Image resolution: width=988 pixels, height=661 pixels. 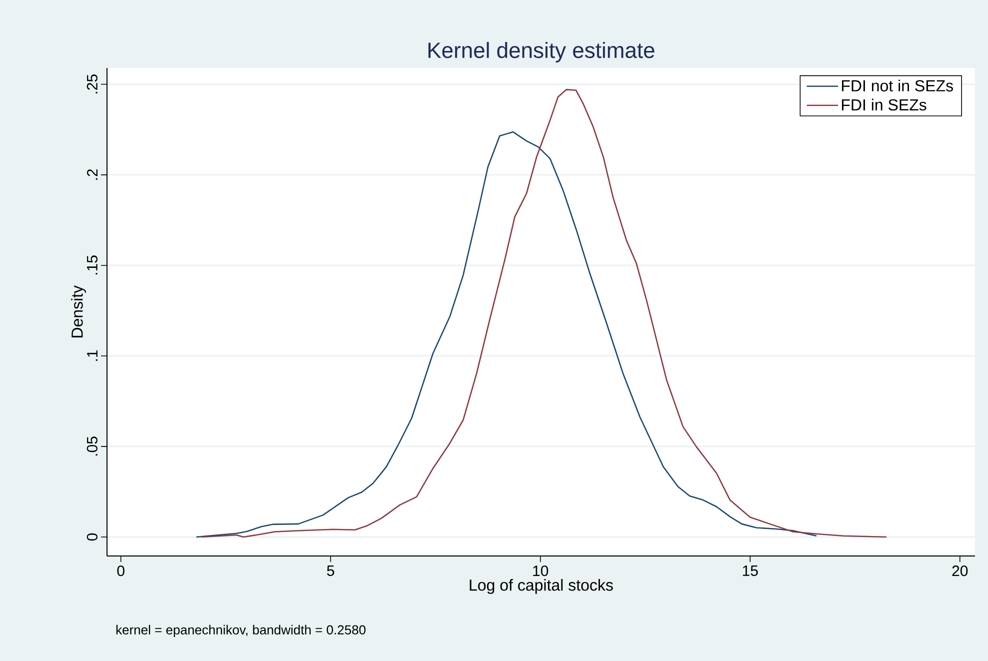 I want to click on x-tick-label: 0, so click(x=120, y=571).